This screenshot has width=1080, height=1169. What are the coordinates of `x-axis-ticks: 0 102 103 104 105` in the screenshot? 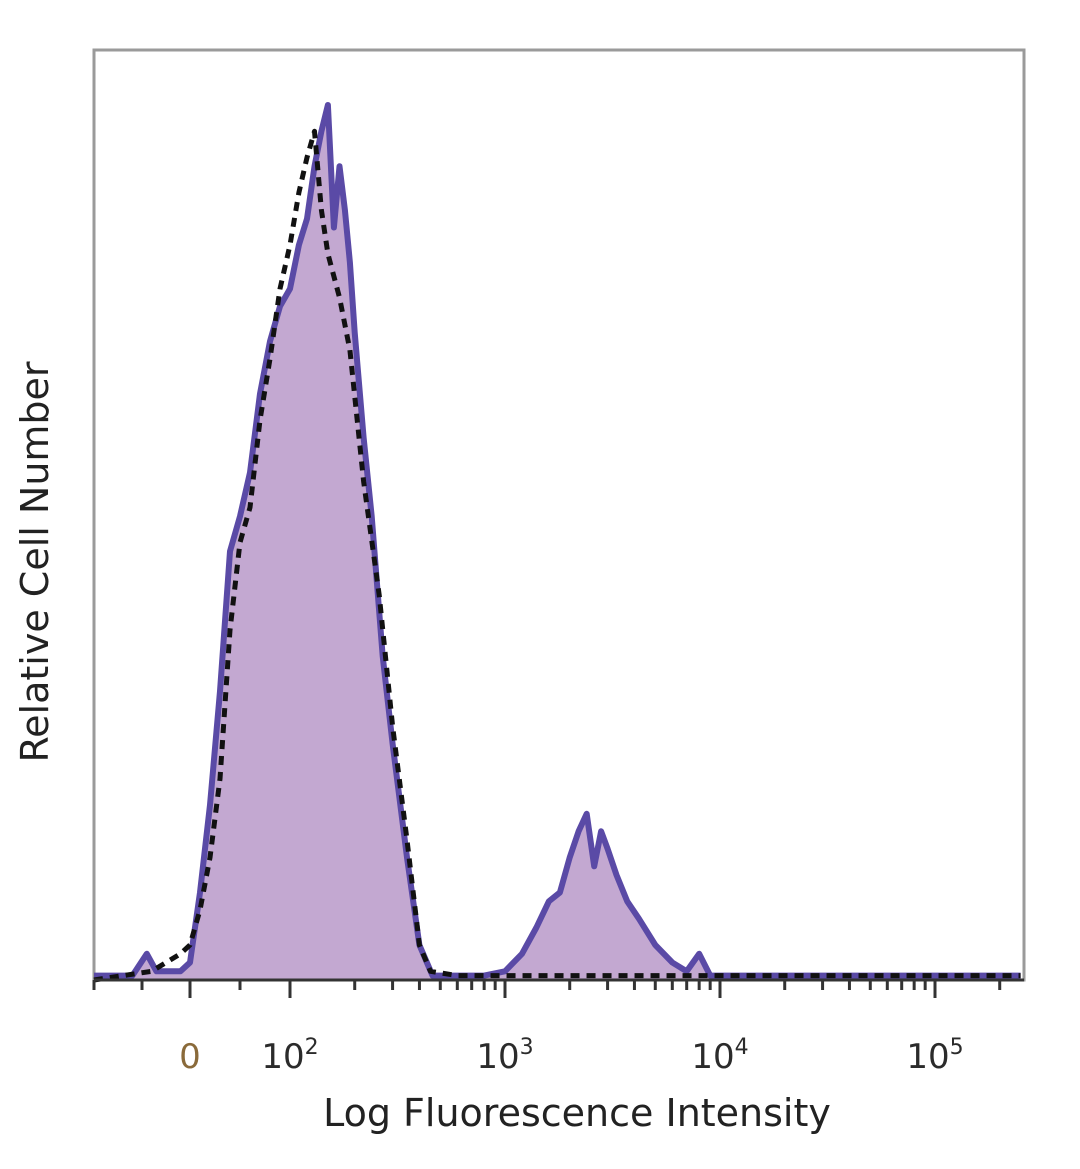 It's located at (547, 1028).